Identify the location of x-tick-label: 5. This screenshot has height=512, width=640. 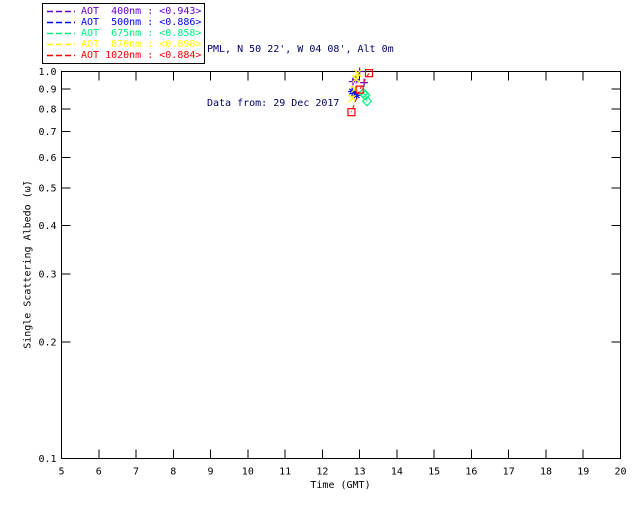
(61, 472).